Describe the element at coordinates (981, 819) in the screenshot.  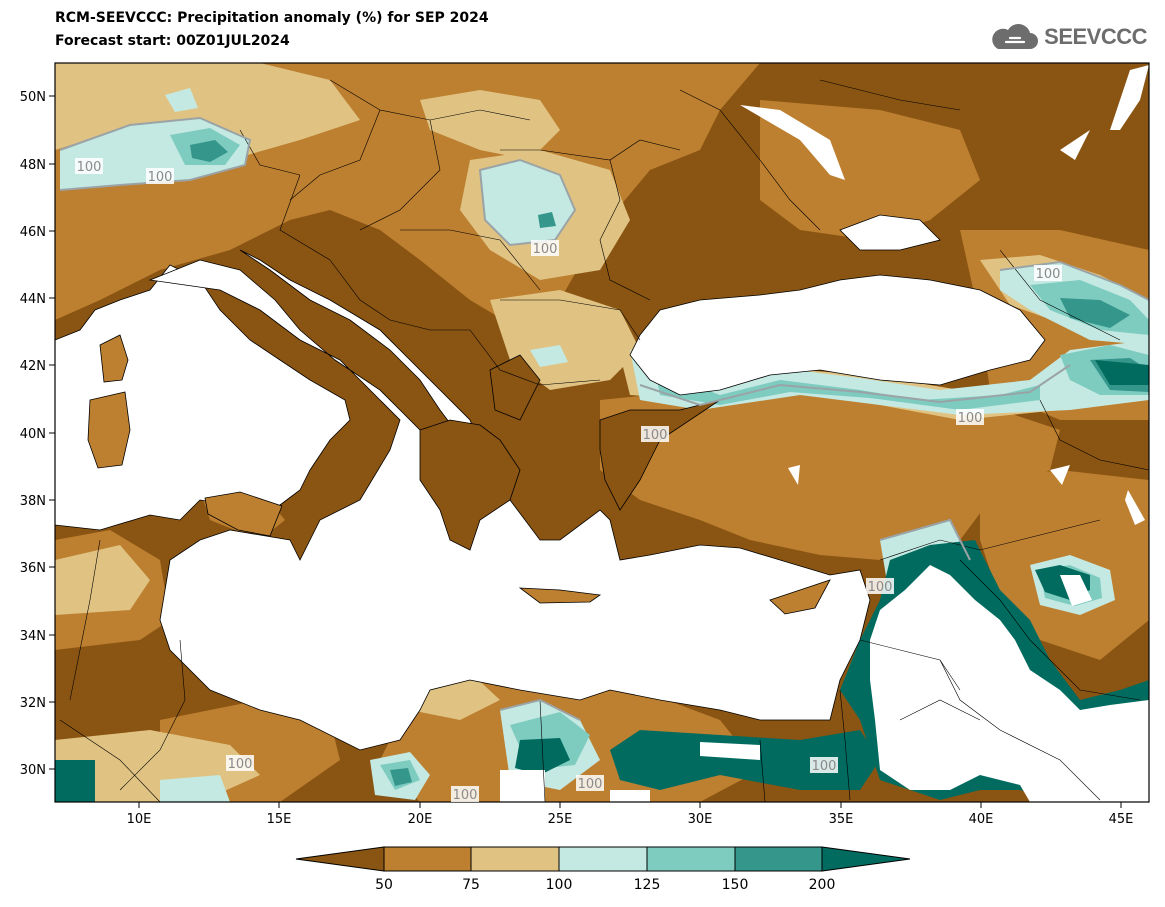
I see `lon-tick: 40E` at that location.